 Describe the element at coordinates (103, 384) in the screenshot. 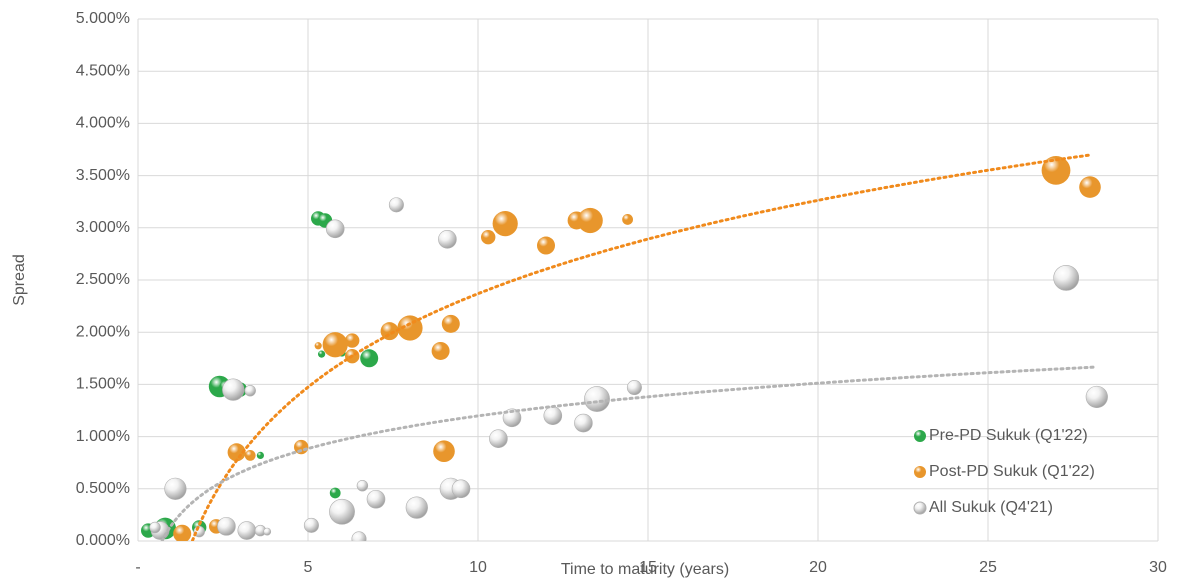

I see `y-tick-label: 1.500%` at that location.